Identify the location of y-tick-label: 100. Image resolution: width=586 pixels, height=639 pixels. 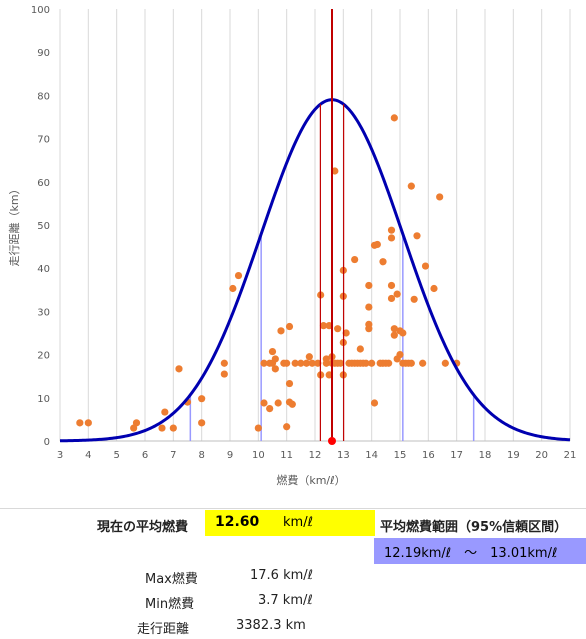
(40, 10).